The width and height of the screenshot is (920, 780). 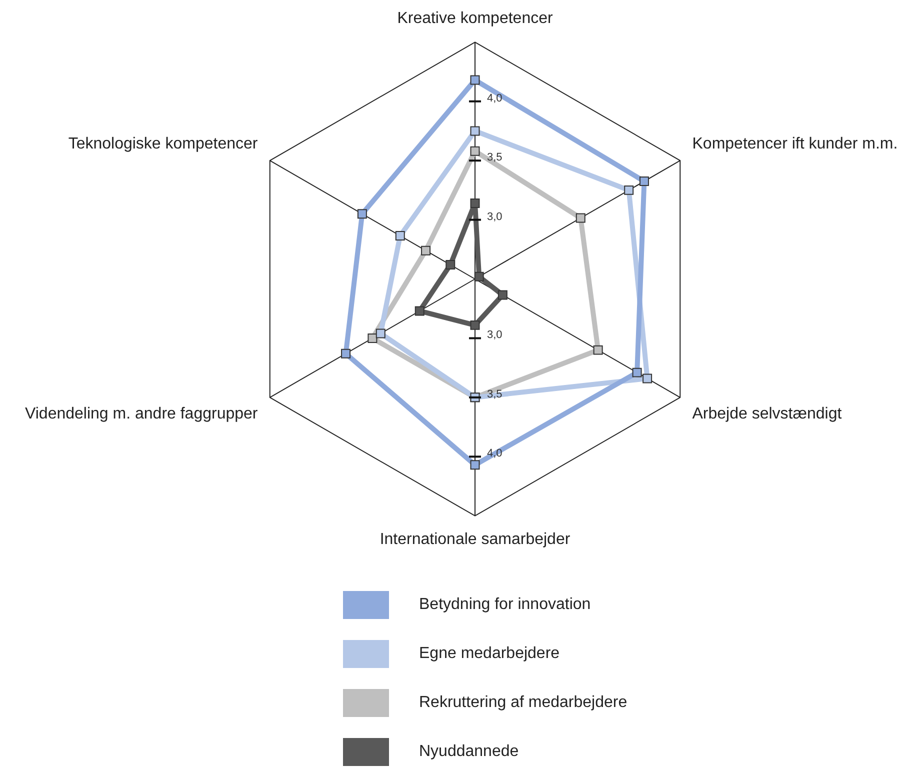 What do you see at coordinates (163, 143) in the screenshot?
I see `spoke-label: Teknologiske kompetencer` at bounding box center [163, 143].